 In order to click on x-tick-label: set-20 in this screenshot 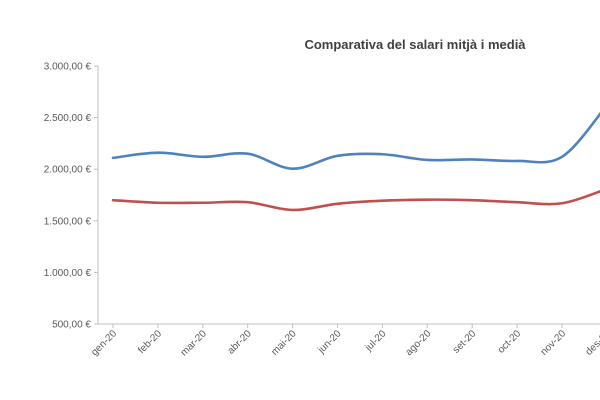, I will do `click(465, 342)`.